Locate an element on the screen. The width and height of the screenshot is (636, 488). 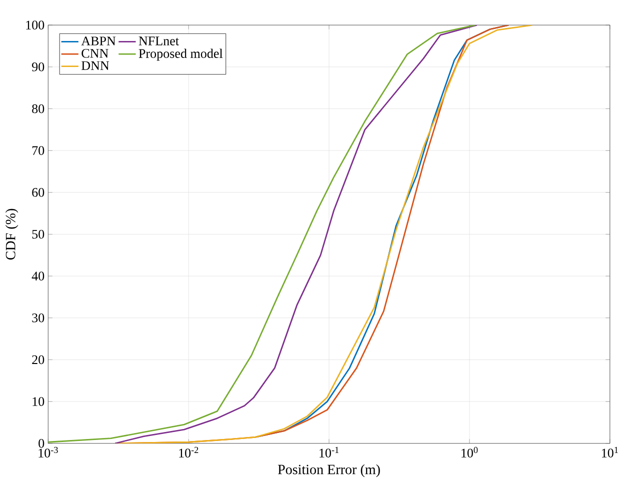
x-tick-label: 10$^{0}$ is located at coordinates (470, 452).